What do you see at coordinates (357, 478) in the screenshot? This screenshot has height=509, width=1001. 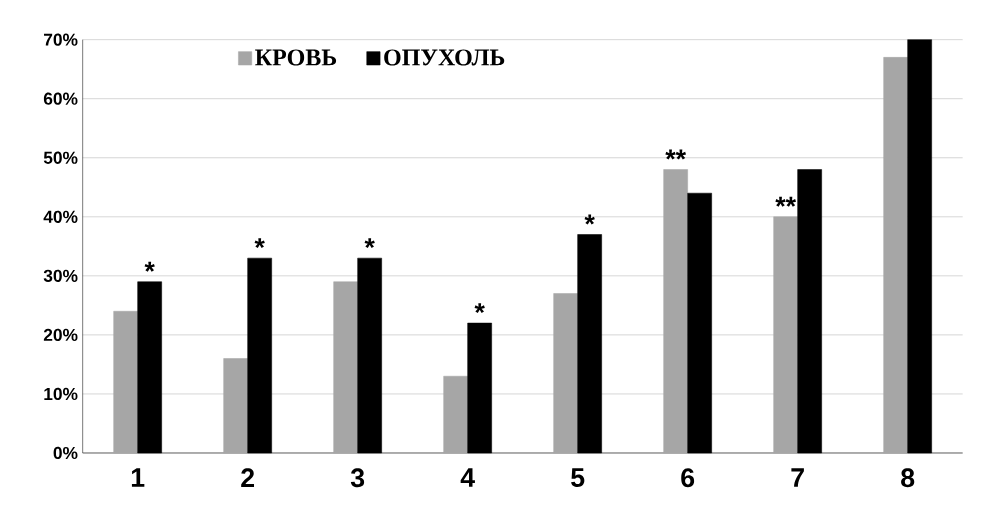 I see `x-tick-label: 3` at bounding box center [357, 478].